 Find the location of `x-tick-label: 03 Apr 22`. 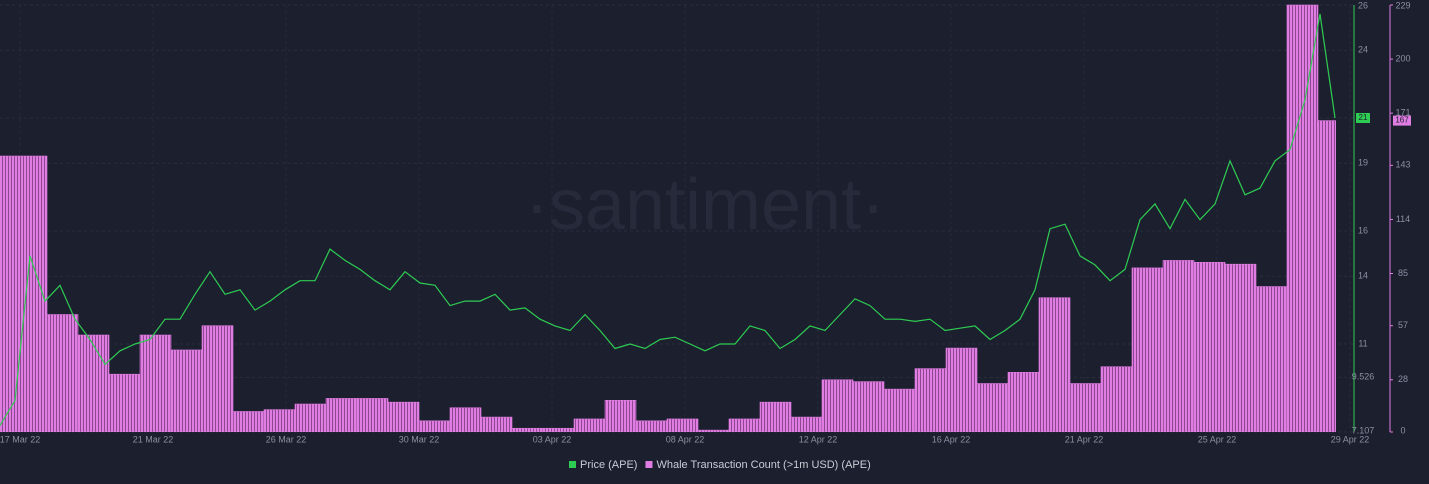

x-tick-label: 03 Apr 22 is located at coordinates (552, 439).